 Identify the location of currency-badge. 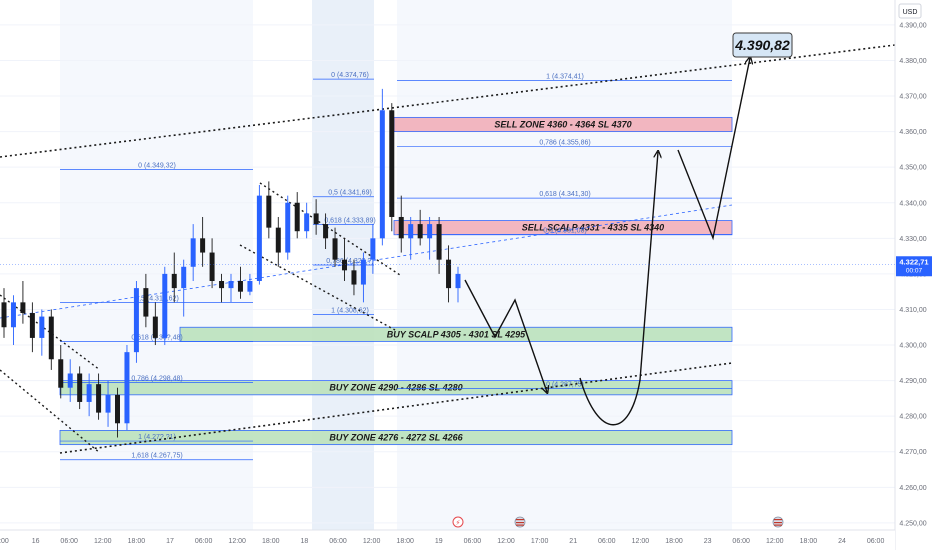
(910, 11).